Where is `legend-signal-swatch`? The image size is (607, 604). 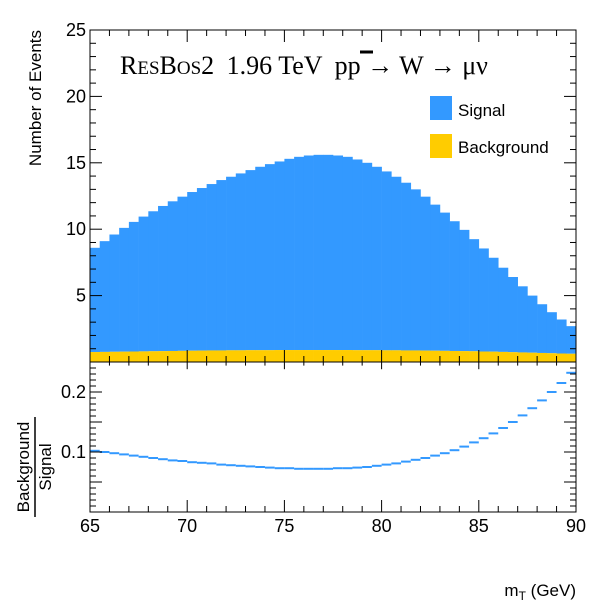 legend-signal-swatch is located at coordinates (441, 108).